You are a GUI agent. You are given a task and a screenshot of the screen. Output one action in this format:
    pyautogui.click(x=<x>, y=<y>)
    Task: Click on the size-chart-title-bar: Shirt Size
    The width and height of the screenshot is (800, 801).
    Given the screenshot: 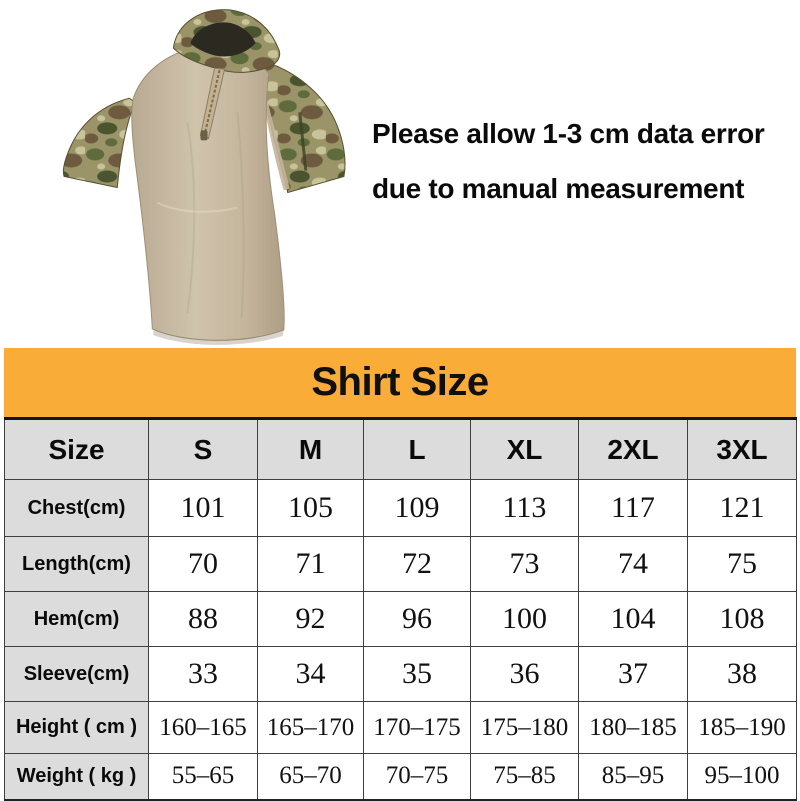 What is the action you would take?
    pyautogui.click(x=400, y=382)
    